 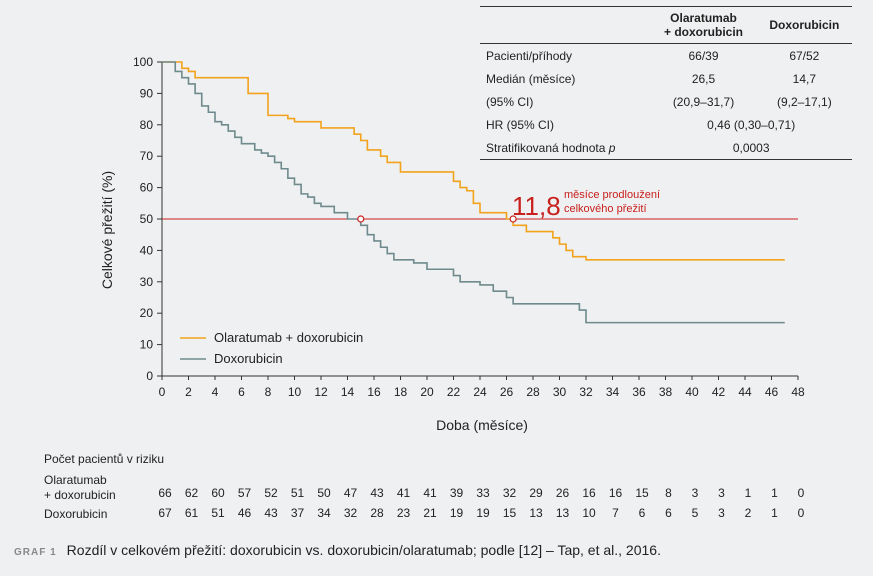 I want to click on risk-value: 66, so click(x=165, y=493).